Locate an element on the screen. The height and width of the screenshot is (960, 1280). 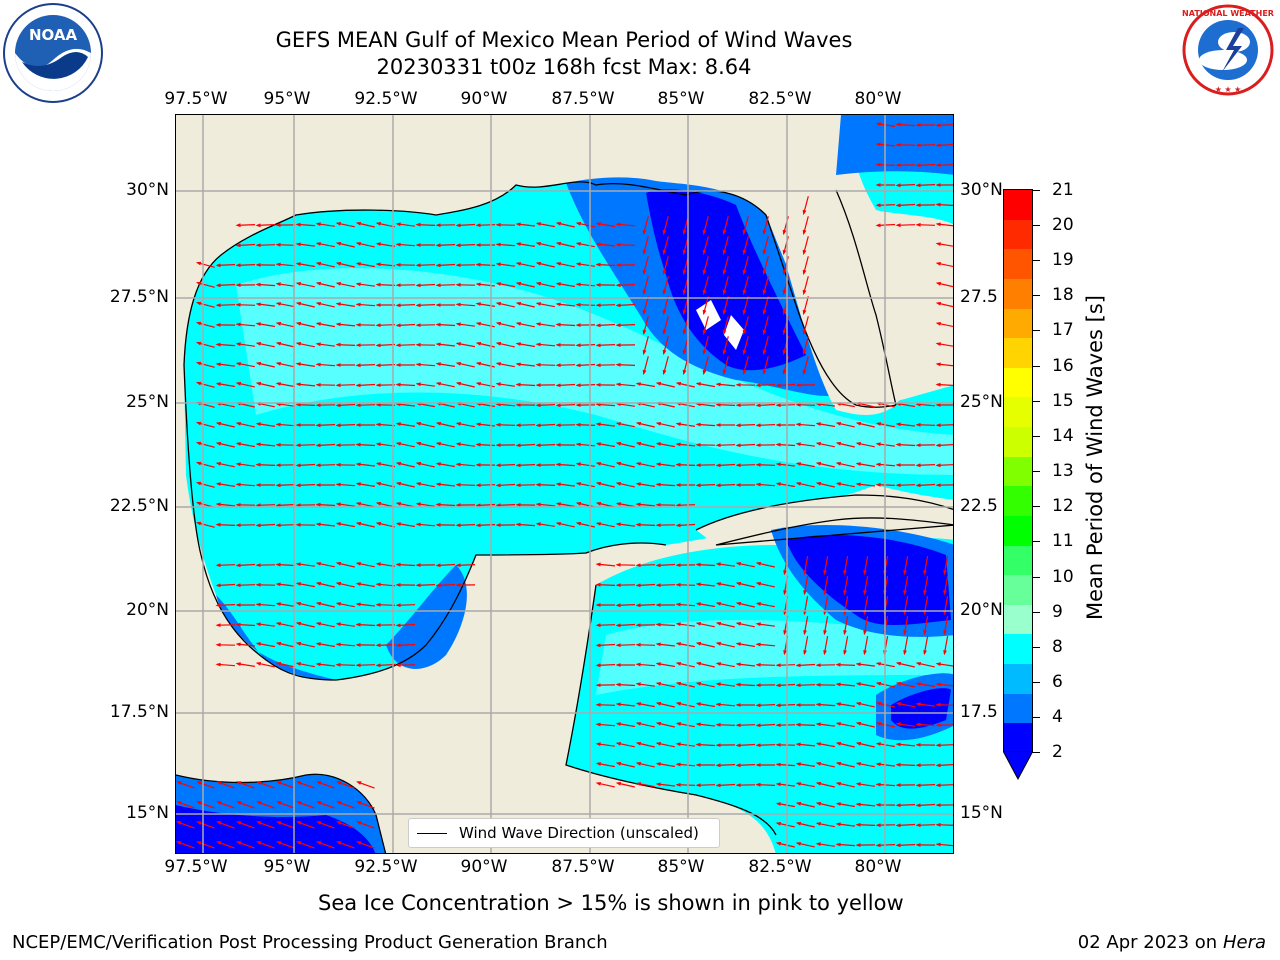
colorbar-tick-label: 21 is located at coordinates (1063, 190).